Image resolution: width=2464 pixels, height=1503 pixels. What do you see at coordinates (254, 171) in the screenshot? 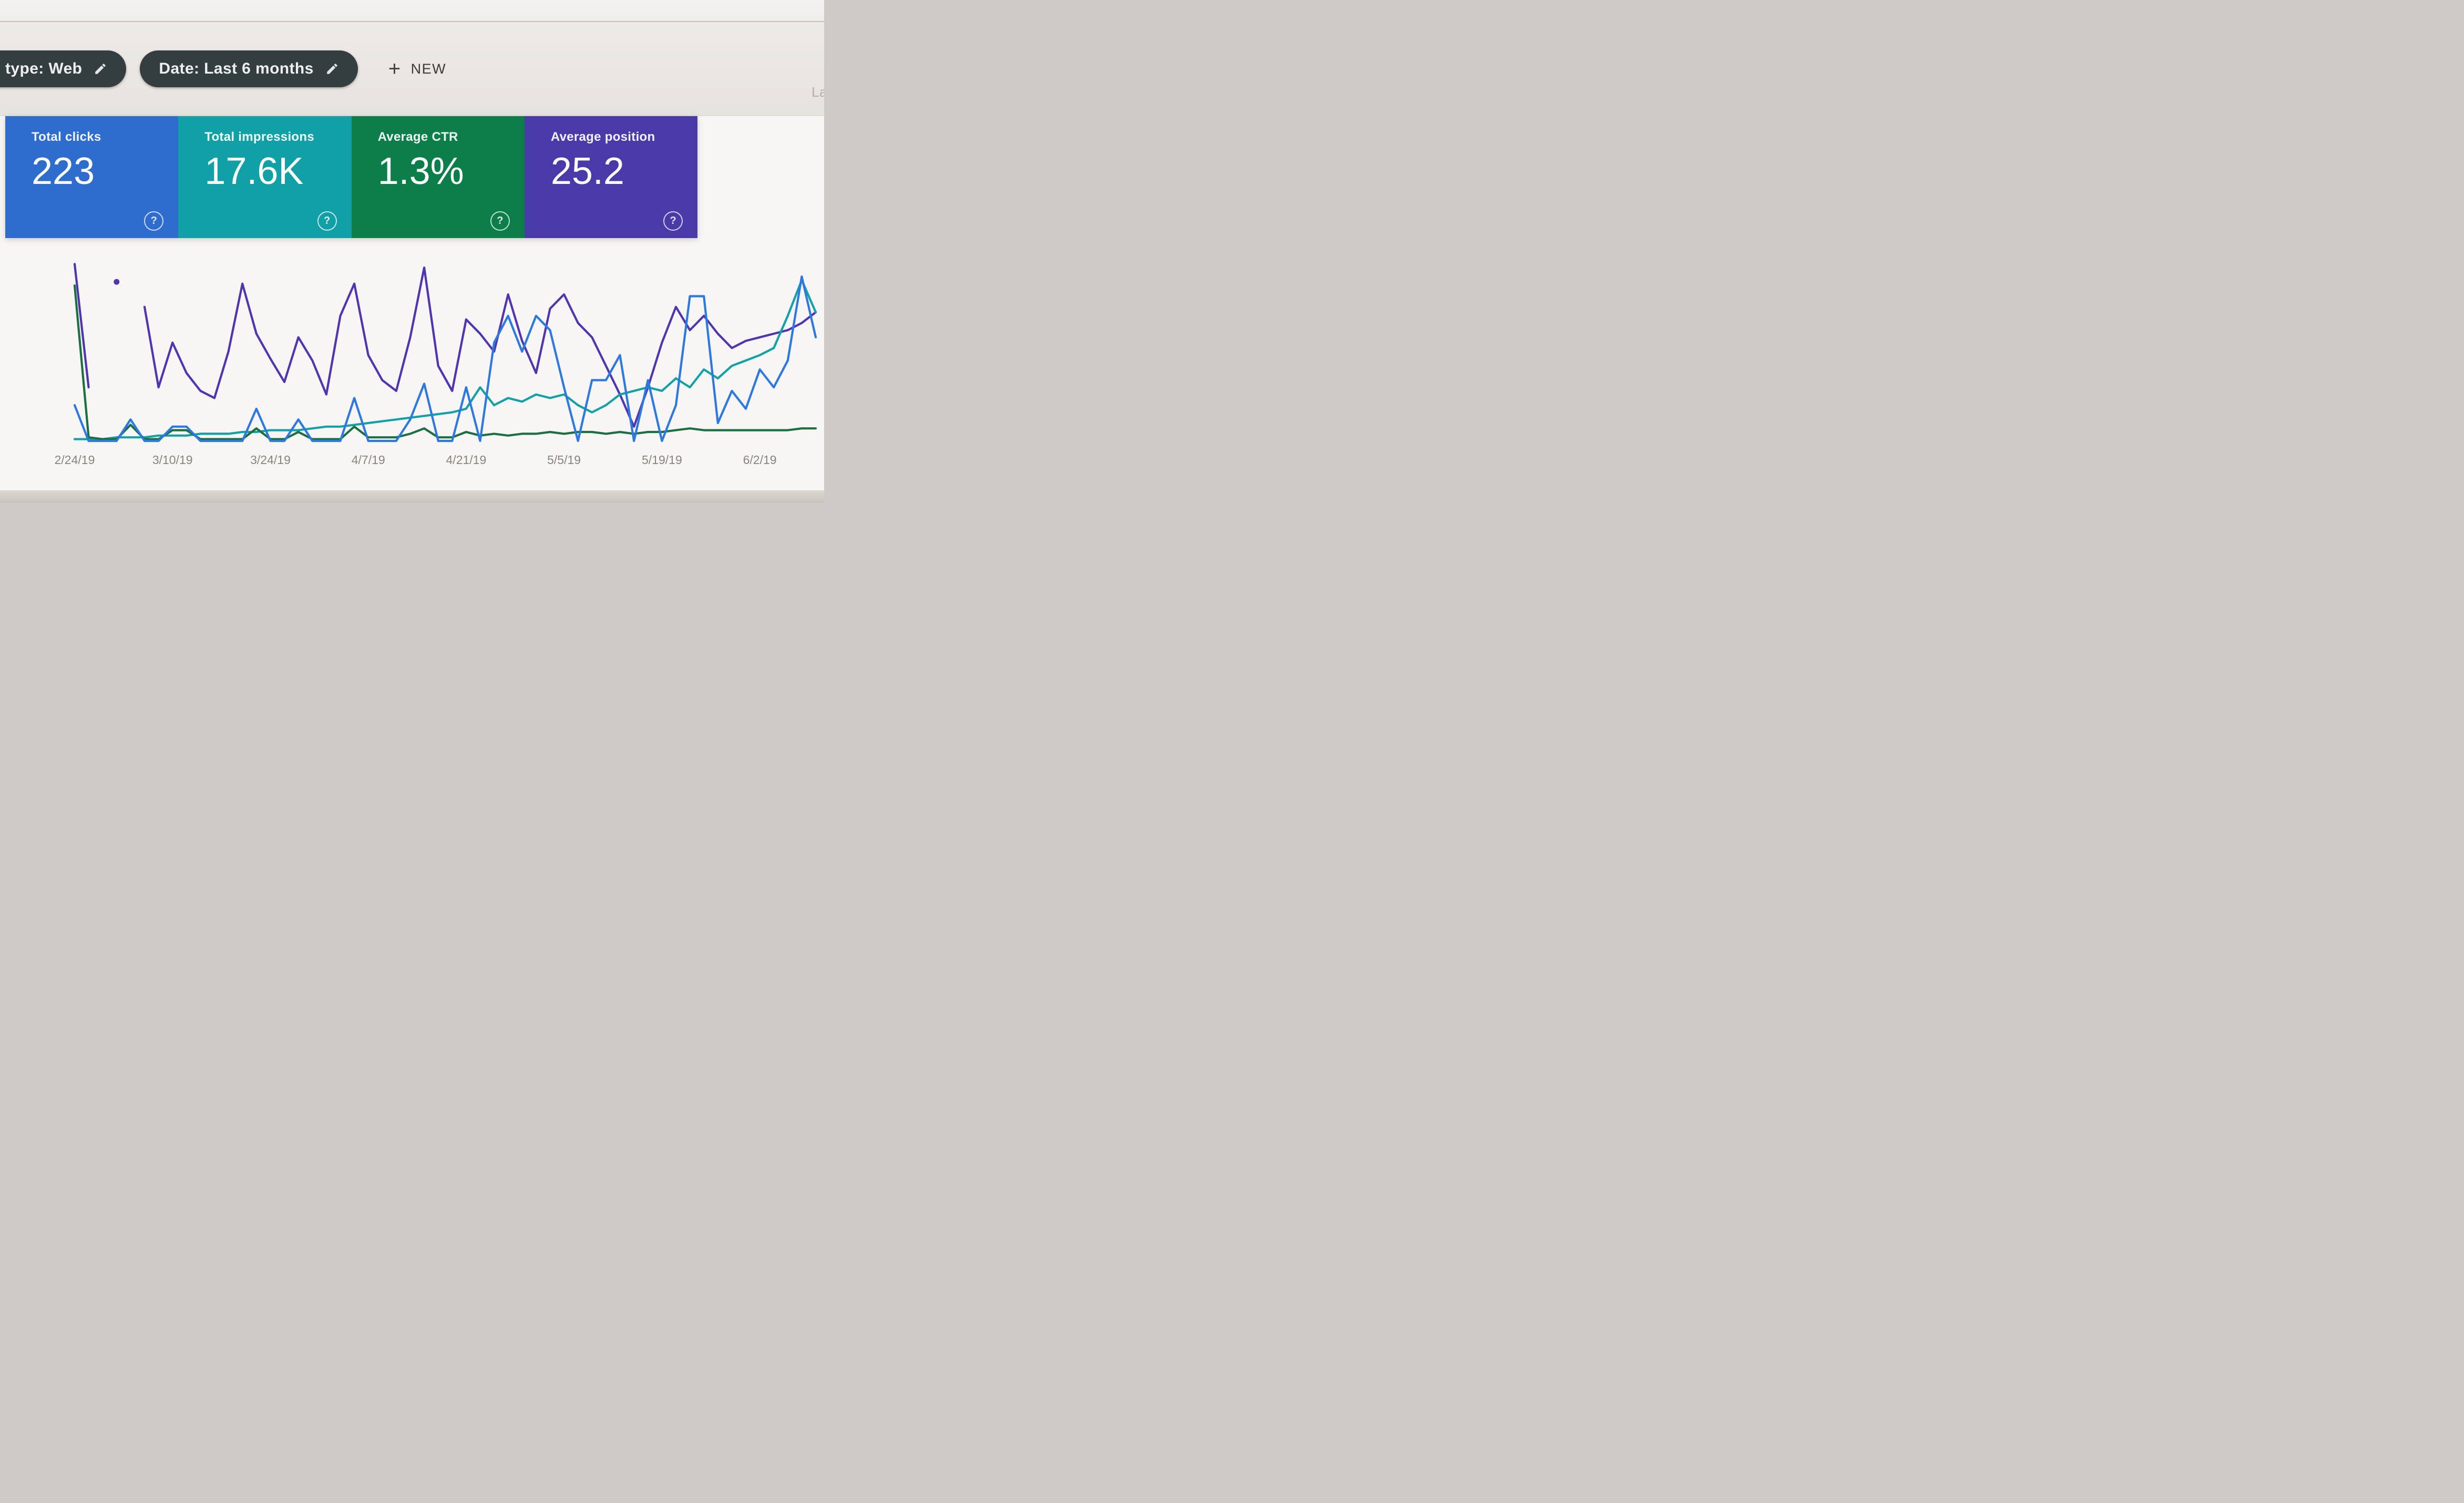
I see `metric-value: 17.6K` at bounding box center [254, 171].